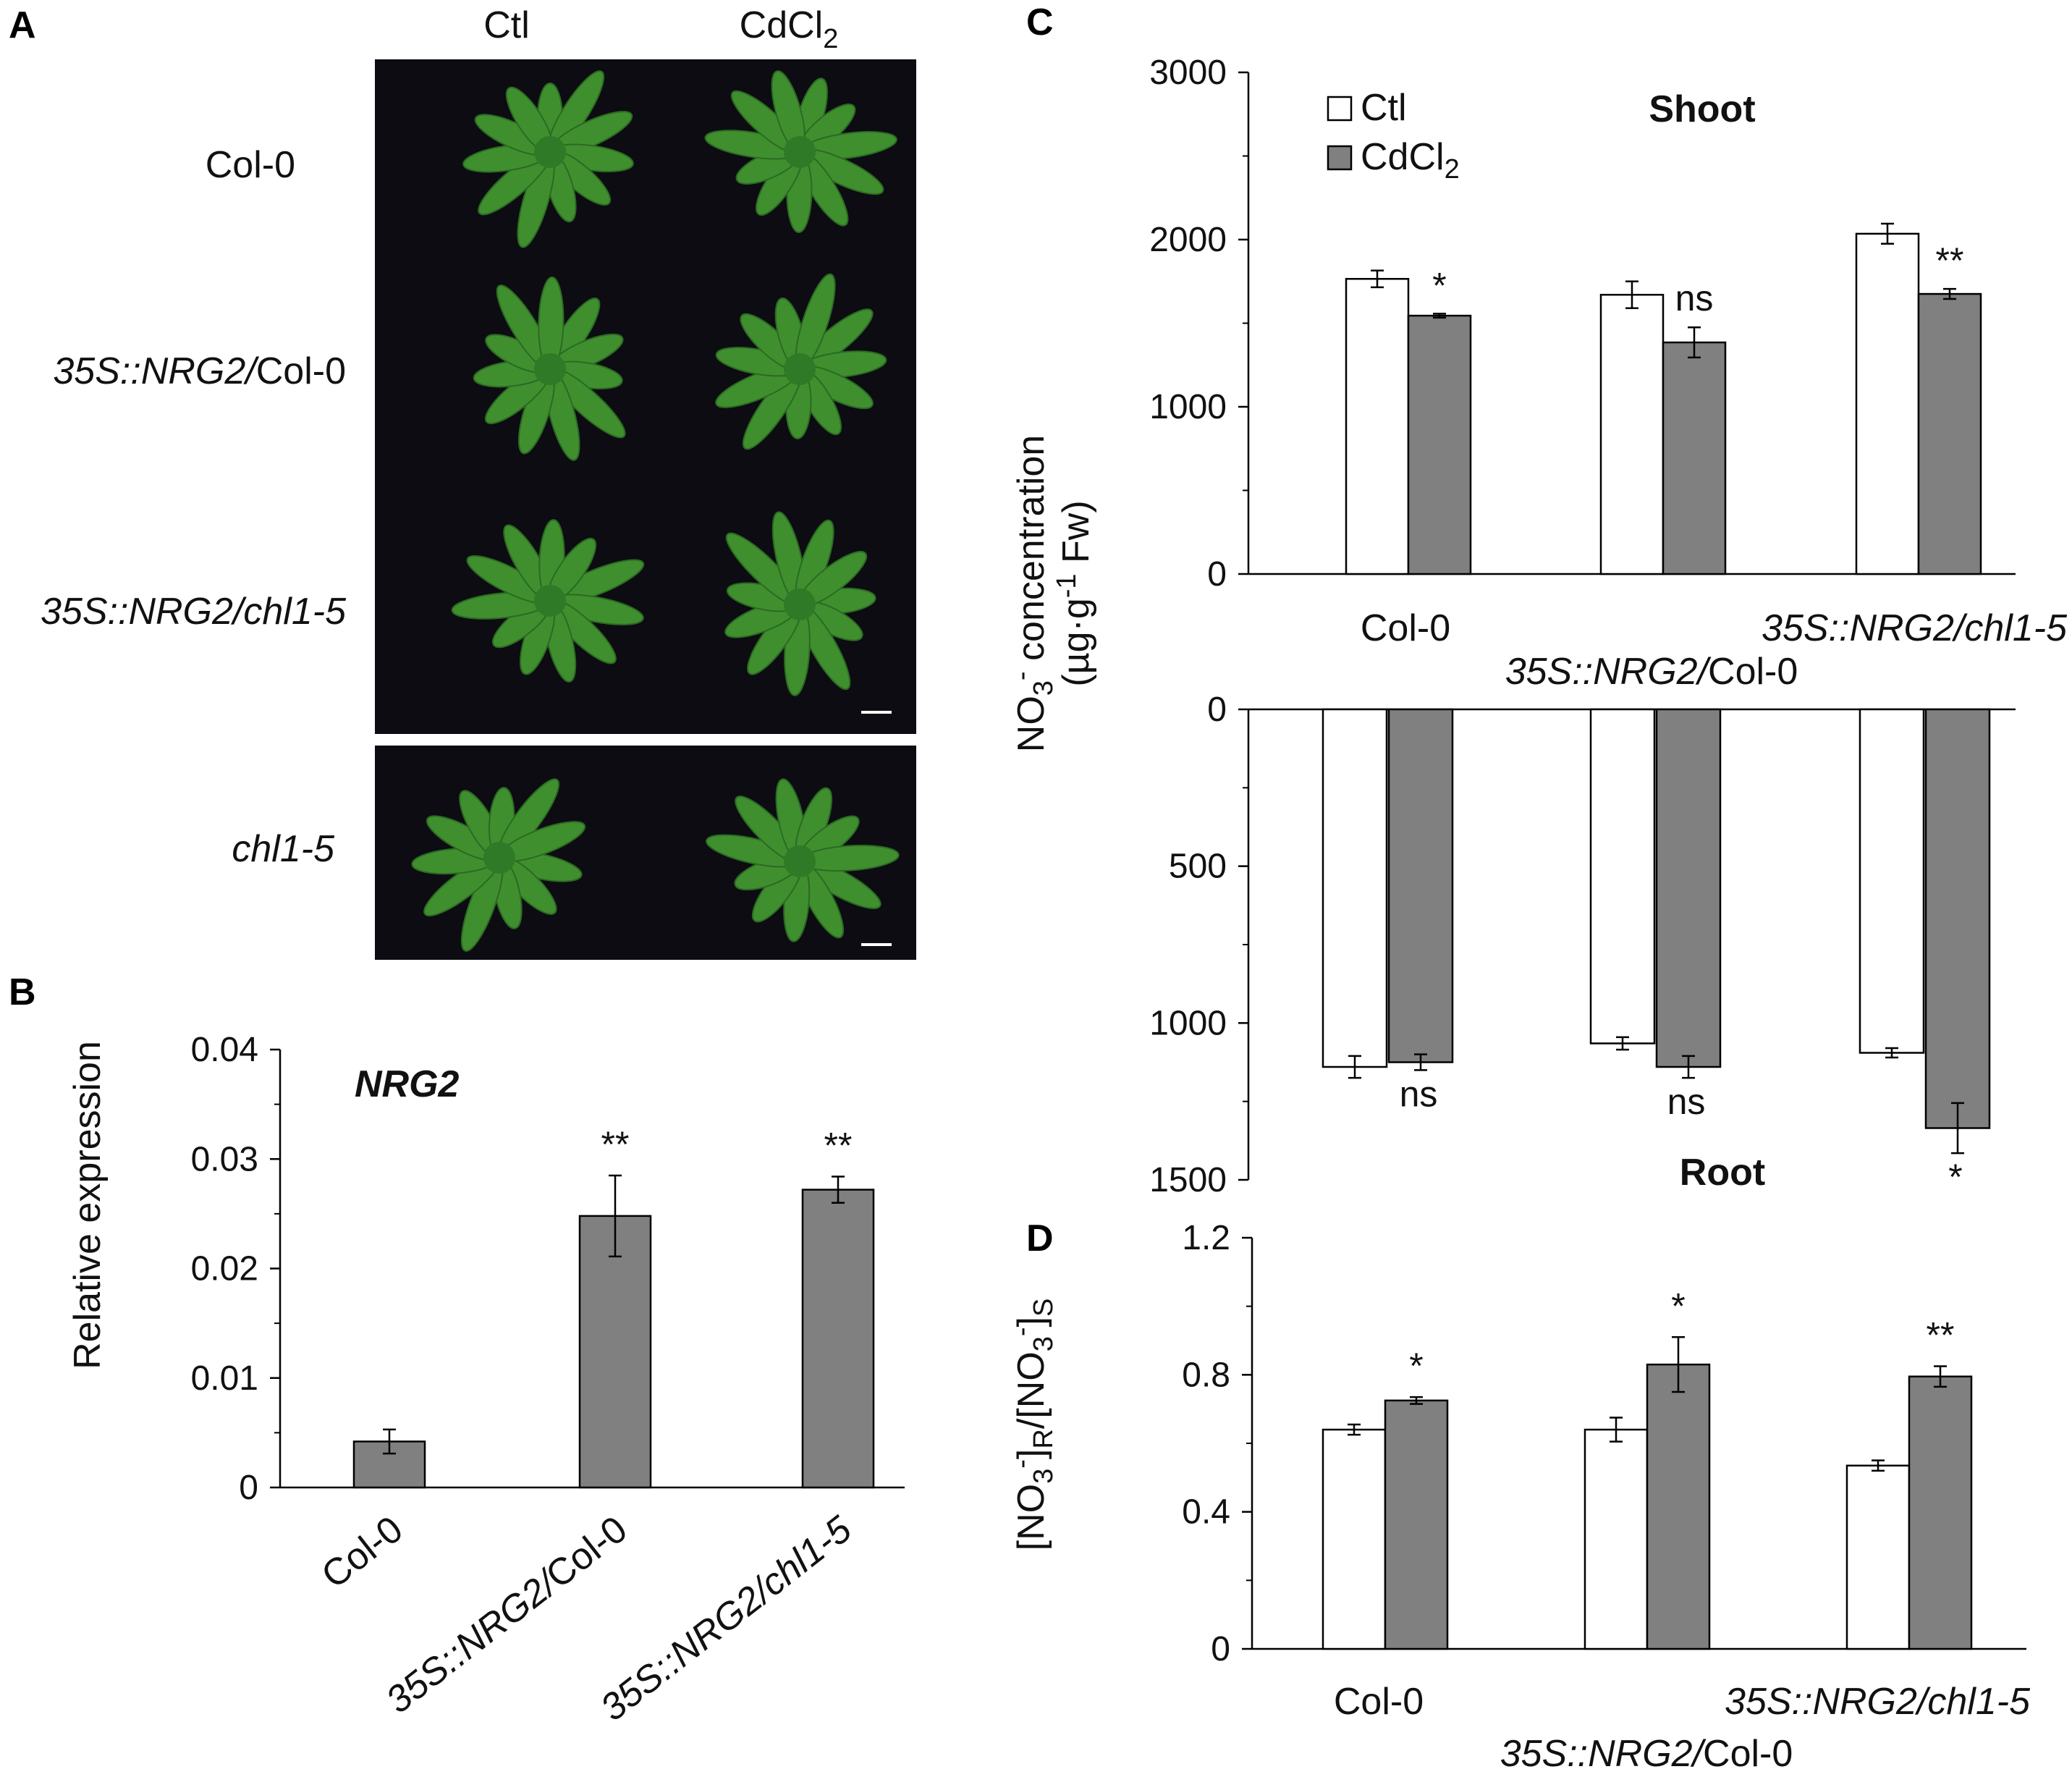 Image resolution: width=2072 pixels, height=1777 pixels. What do you see at coordinates (1915, 628) in the screenshot?
I see `c-category-35s-chl1-5: 35S::NRG2/chl1-5` at bounding box center [1915, 628].